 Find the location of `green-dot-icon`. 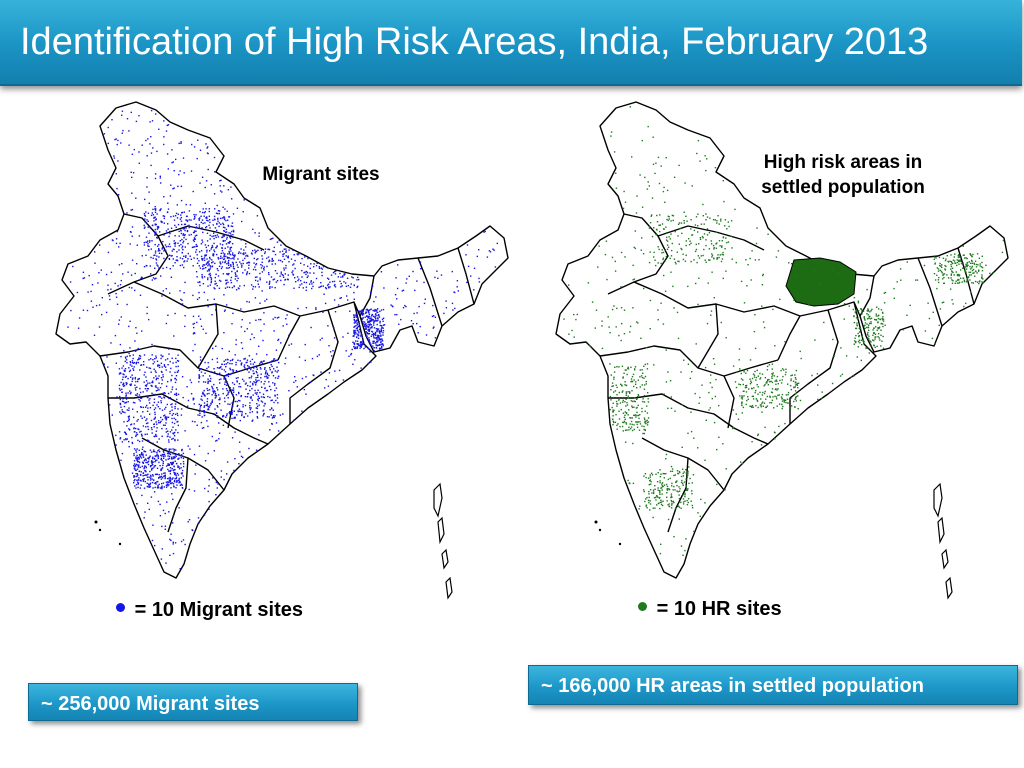

green-dot-icon is located at coordinates (642, 607).